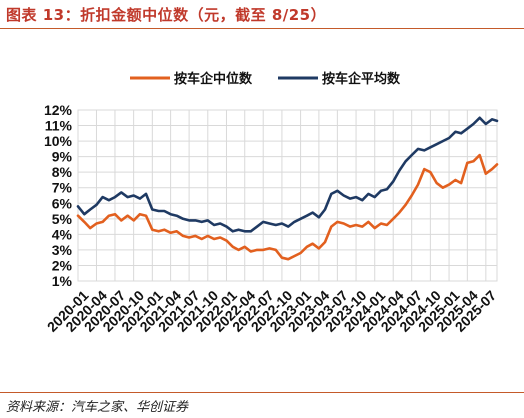 The width and height of the screenshot is (524, 418). I want to click on y-axis-ticks: 1%2%3%4%5%6%7%8%9%10%11%12%, so click(58, 195).